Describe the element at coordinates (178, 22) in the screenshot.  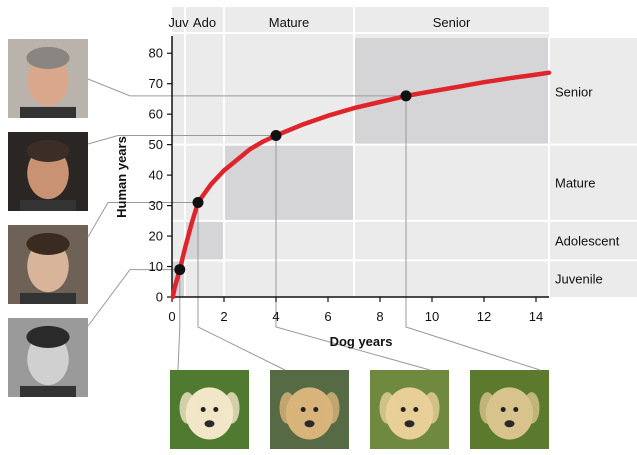
I see `dog-stage-label: Juv` at that location.